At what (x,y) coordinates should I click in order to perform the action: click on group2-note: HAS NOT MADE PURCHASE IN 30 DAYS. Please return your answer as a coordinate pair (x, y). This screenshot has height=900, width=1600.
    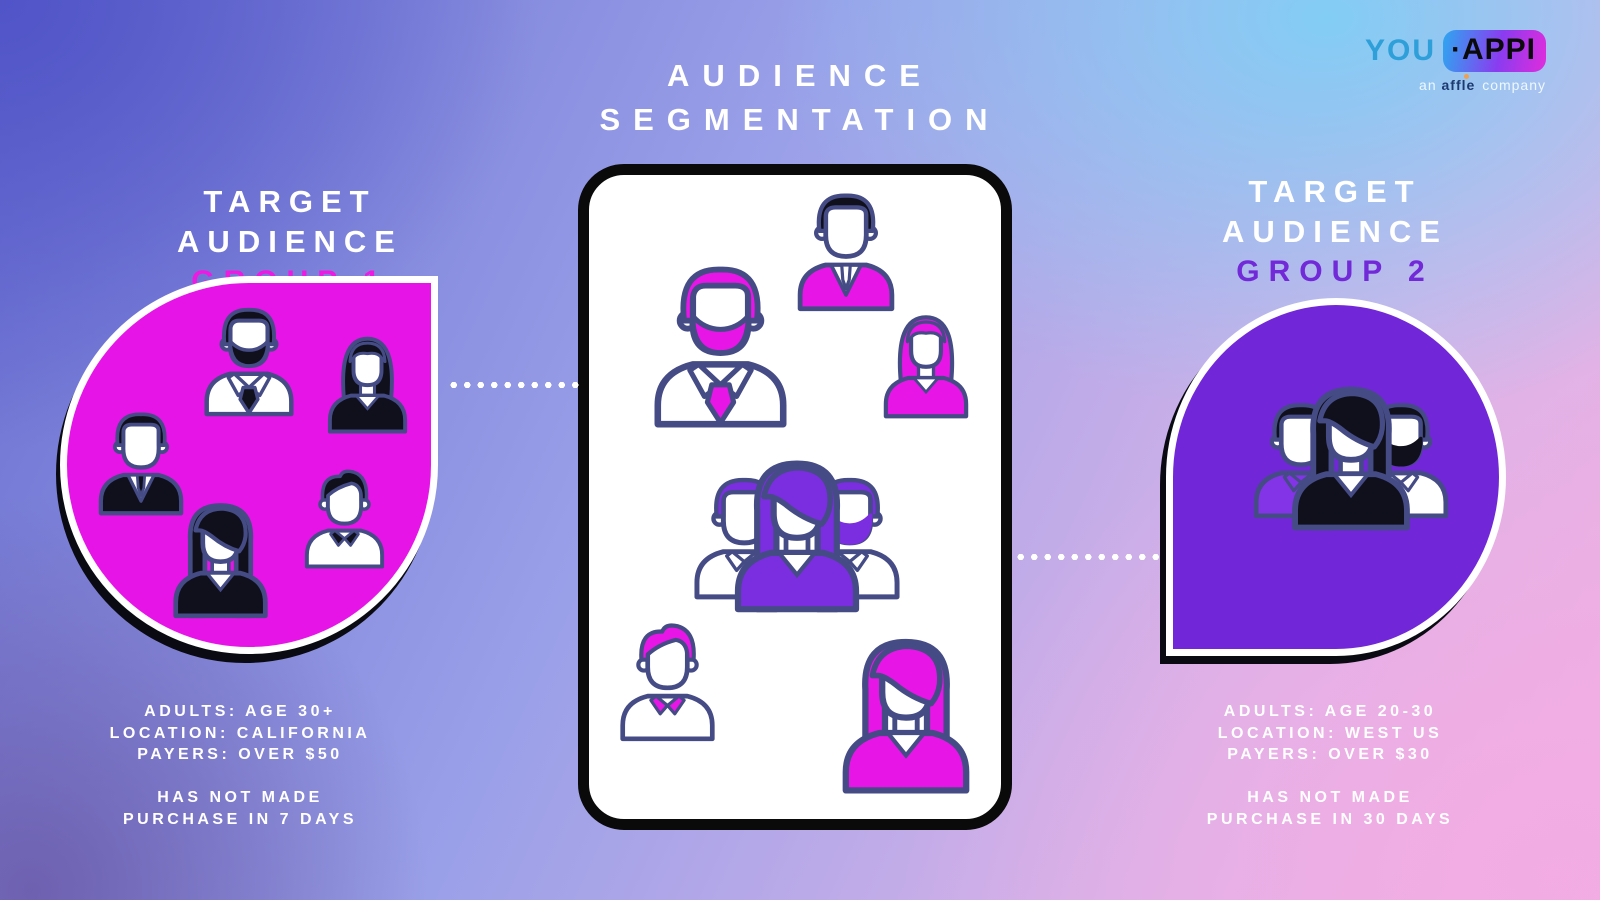
    Looking at the image, I should click on (1330, 808).